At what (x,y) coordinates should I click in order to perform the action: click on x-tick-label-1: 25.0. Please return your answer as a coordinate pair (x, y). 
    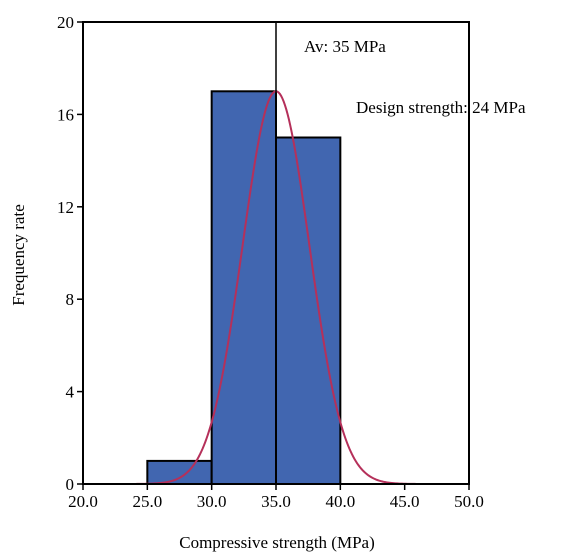
    Looking at the image, I should click on (147, 501).